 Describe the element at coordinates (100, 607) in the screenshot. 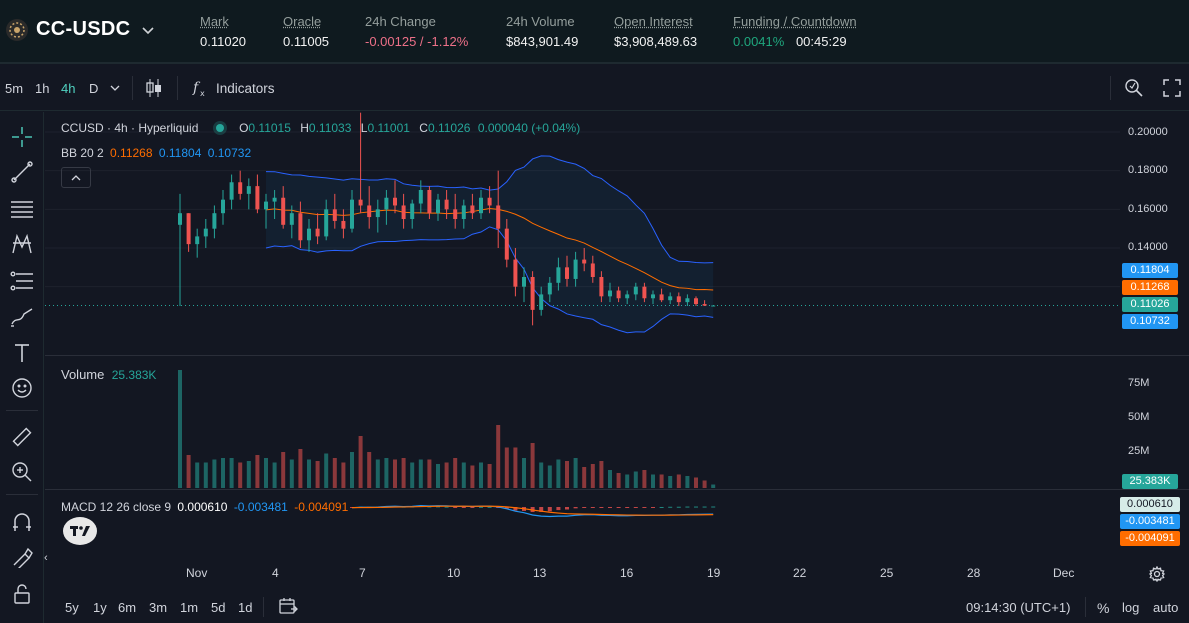

I see `range-1y: 1y` at that location.